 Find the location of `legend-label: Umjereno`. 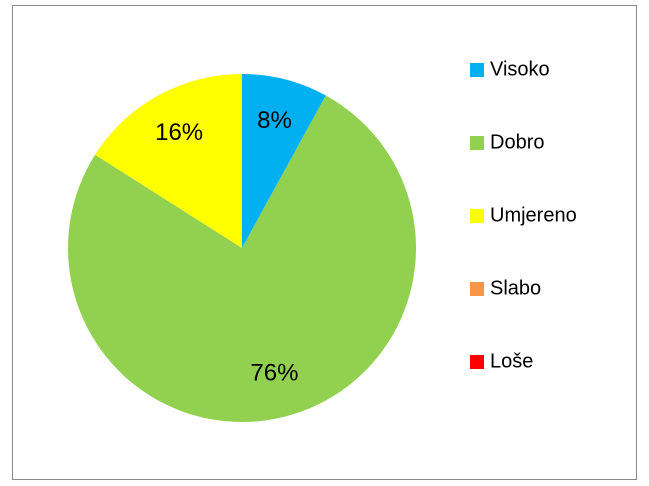

legend-label: Umjereno is located at coordinates (533, 215).